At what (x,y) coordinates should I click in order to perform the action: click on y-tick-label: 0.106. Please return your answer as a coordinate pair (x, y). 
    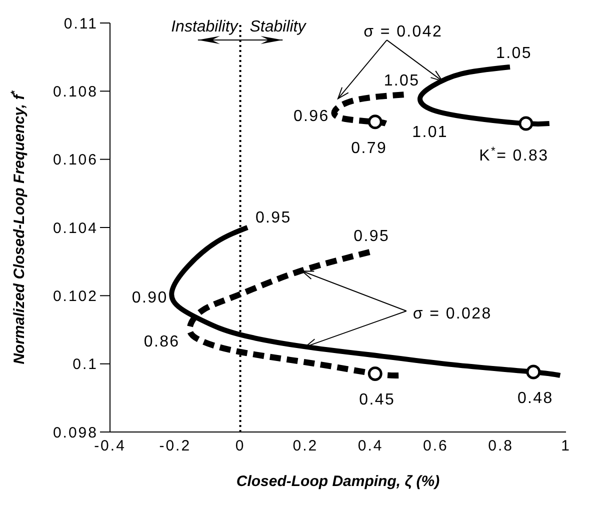
    Looking at the image, I should click on (75, 160).